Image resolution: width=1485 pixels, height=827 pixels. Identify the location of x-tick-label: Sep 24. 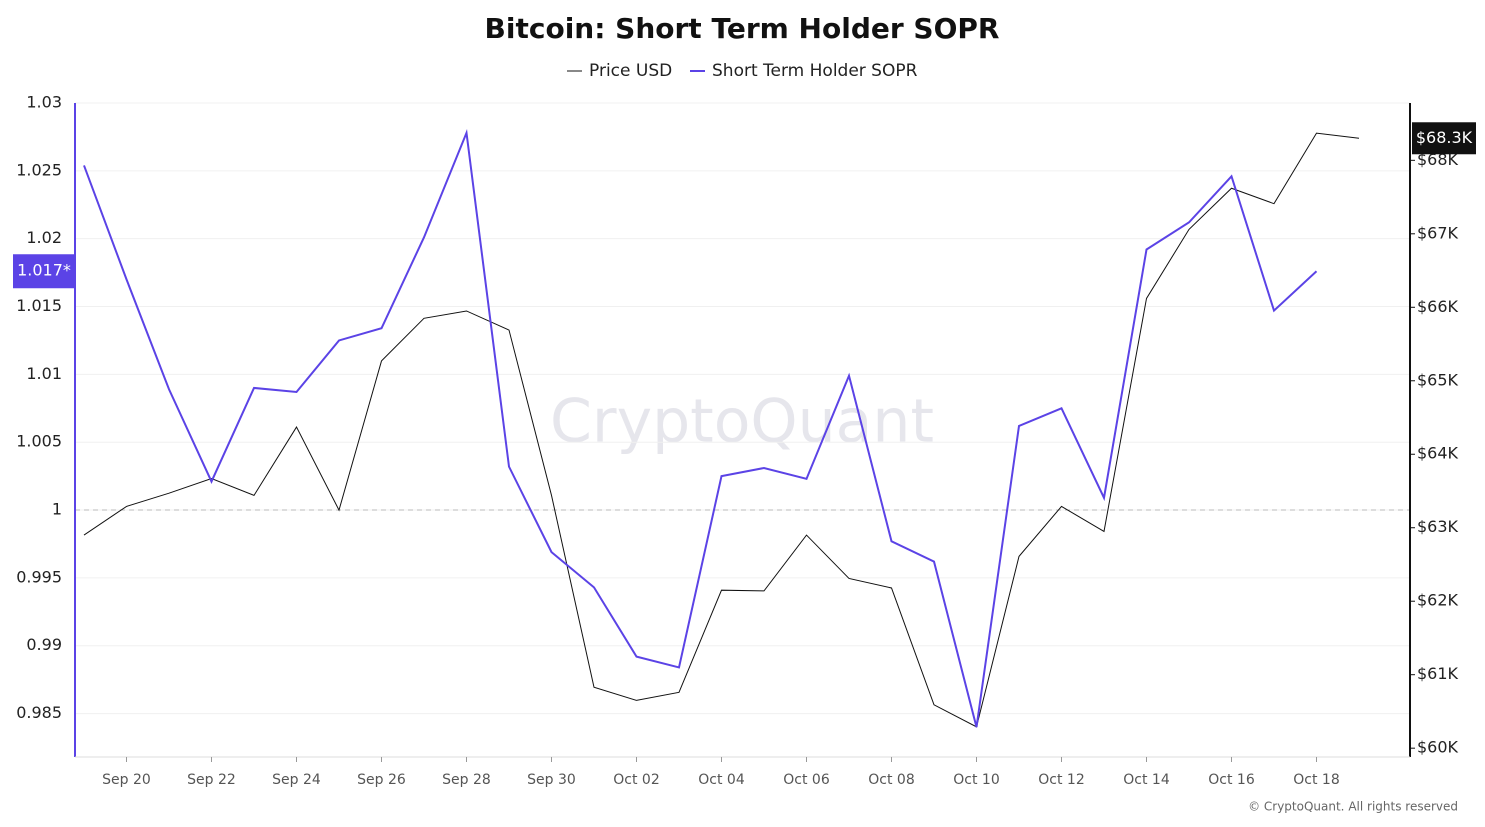
(296, 780).